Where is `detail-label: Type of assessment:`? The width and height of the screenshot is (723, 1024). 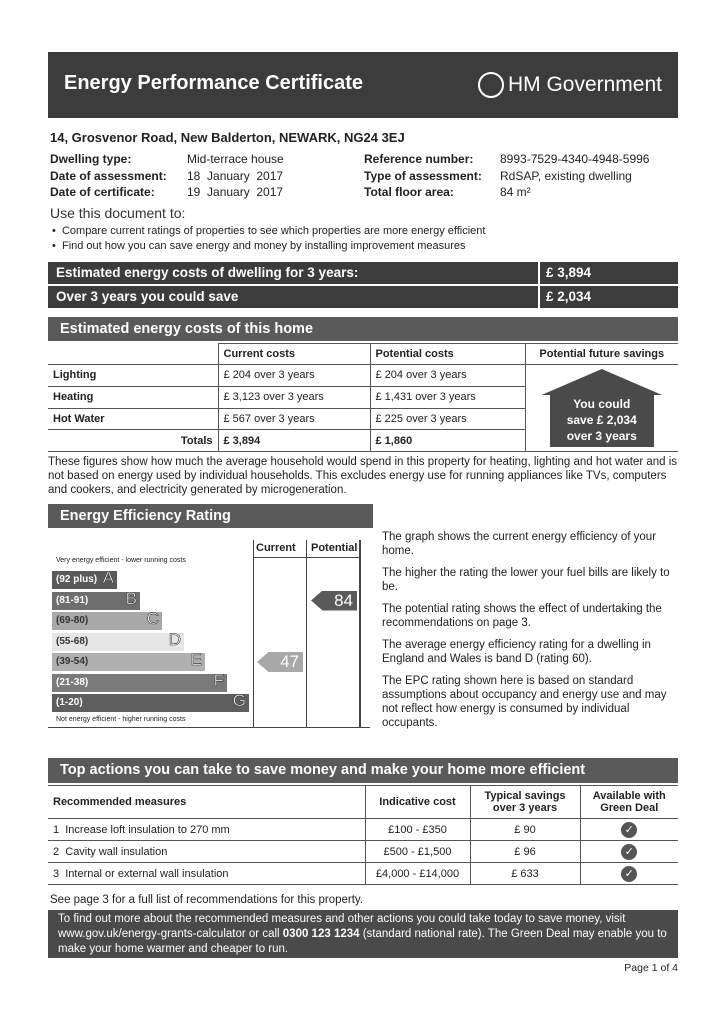 detail-label: Type of assessment: is located at coordinates (423, 175).